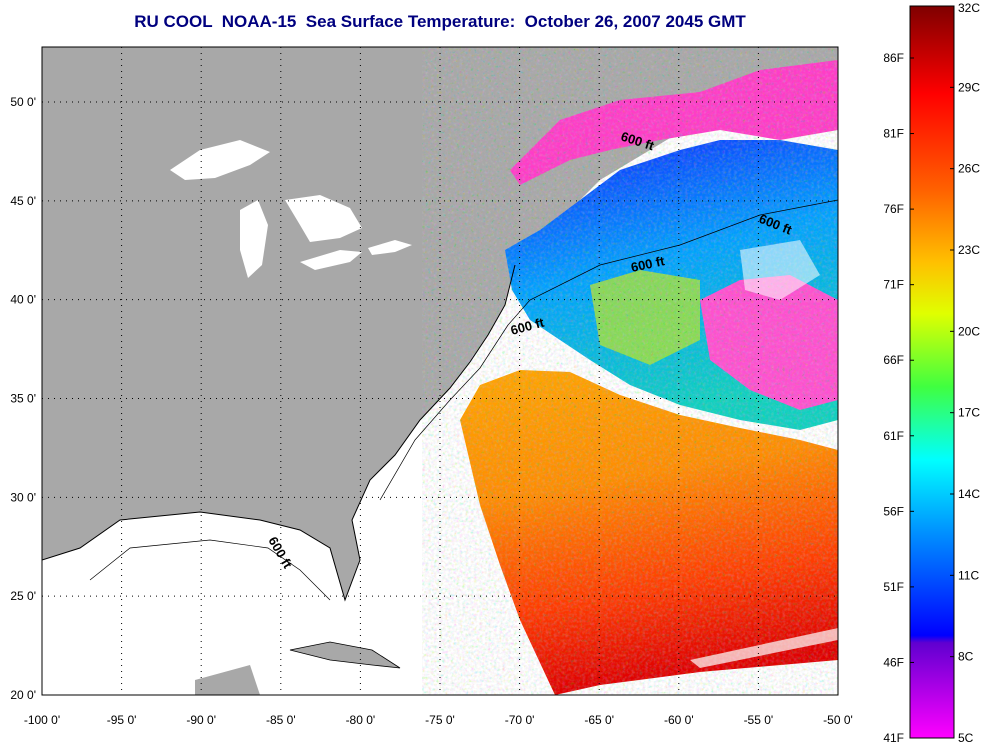 This screenshot has height=754, width=984. Describe the element at coordinates (210, 570) in the screenshot. I see `contour-line` at that location.